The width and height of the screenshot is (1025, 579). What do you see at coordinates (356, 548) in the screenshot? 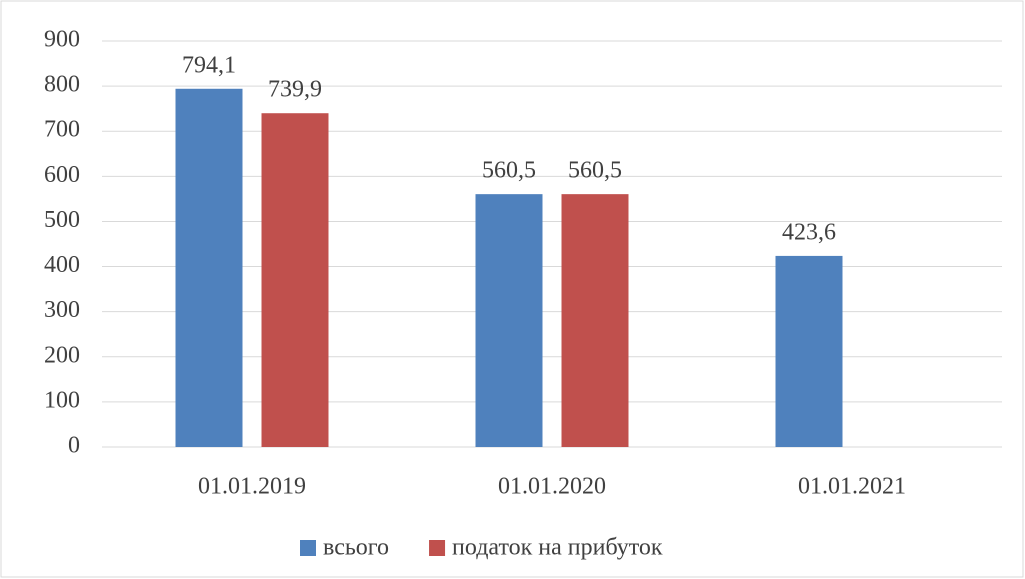
I see `legend-label: всього` at bounding box center [356, 548].